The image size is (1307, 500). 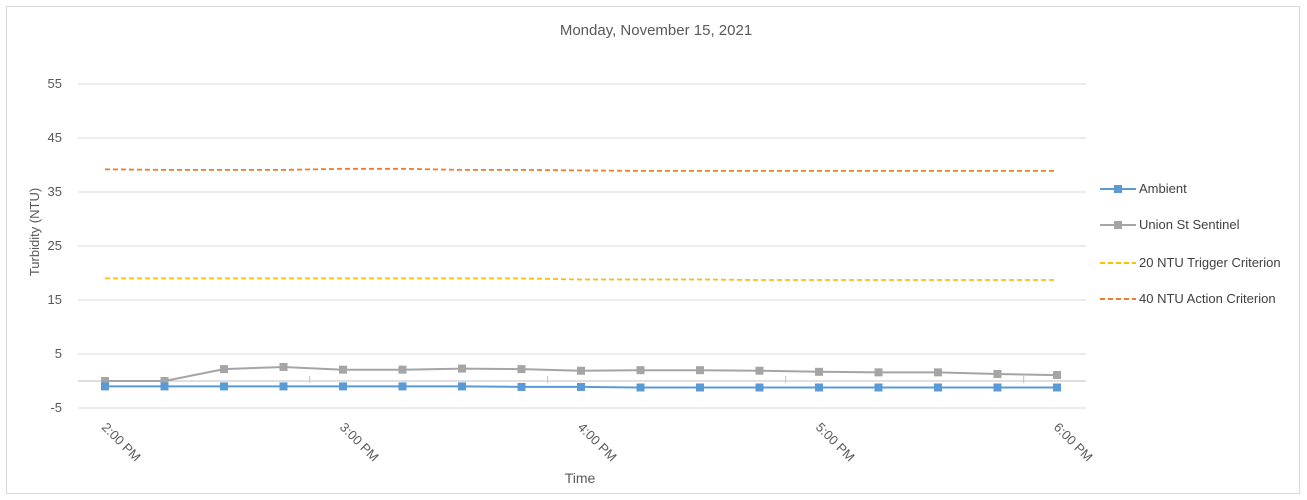 I want to click on x-tick-label: 6:00 PM, so click(x=1073, y=442).